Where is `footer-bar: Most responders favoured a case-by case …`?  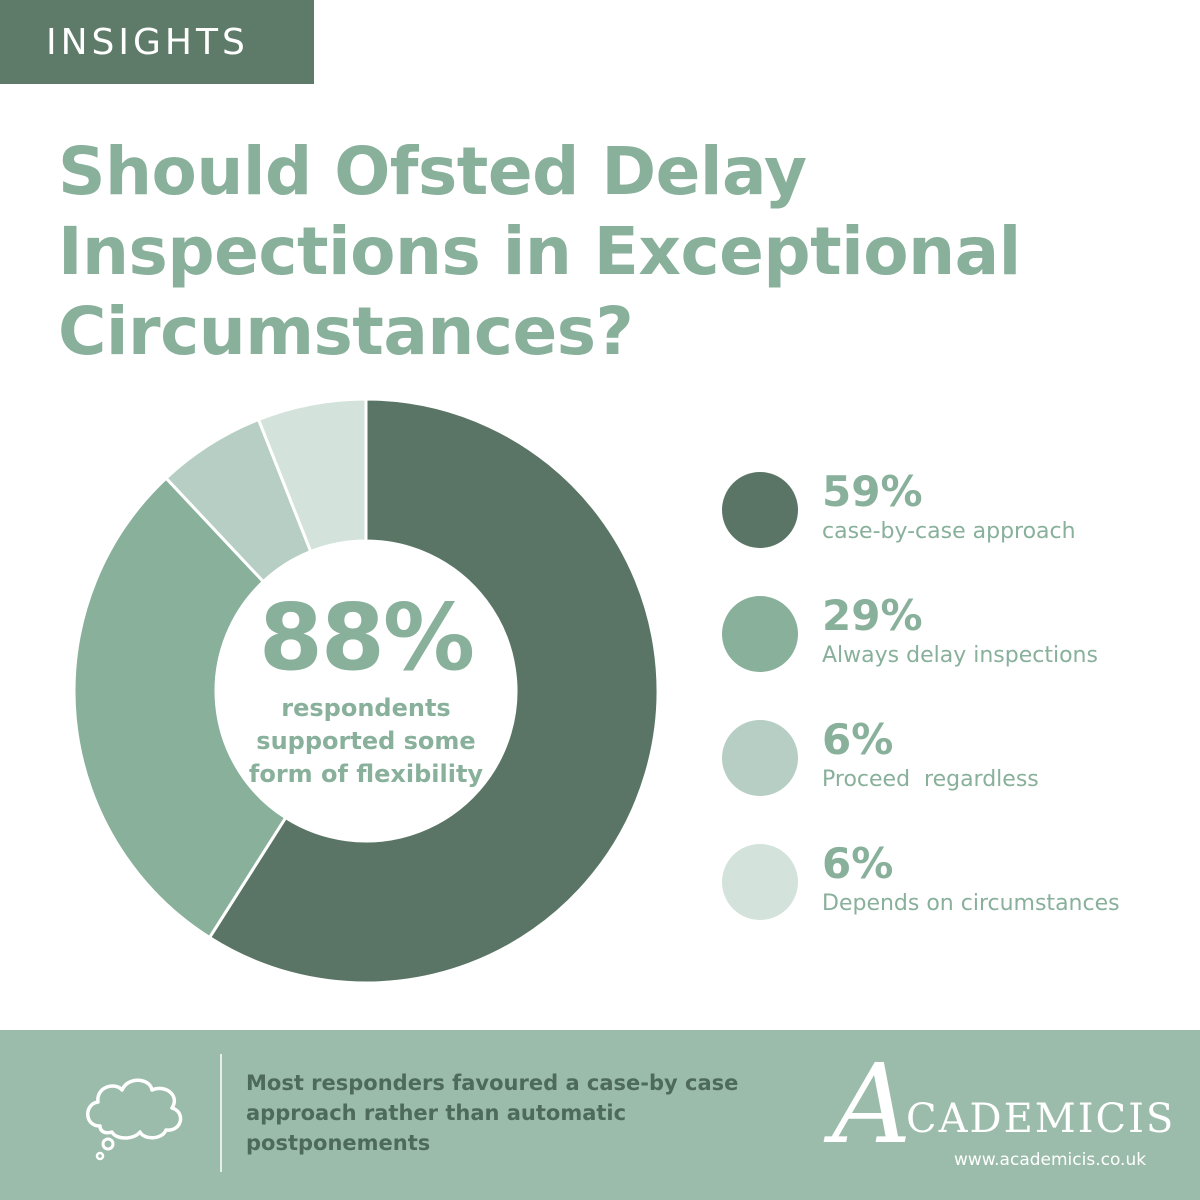 footer-bar: Most responders favoured a case-by case … is located at coordinates (600, 1115).